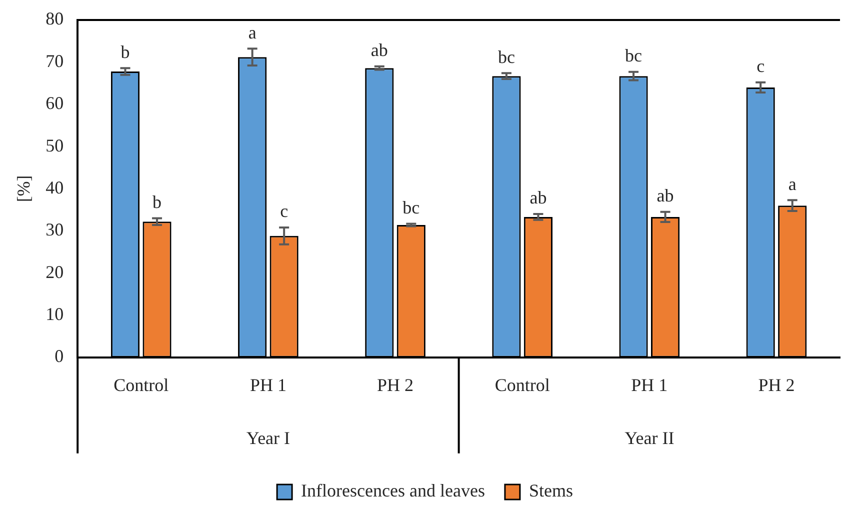 The image size is (842, 511). I want to click on y-tick-label: 50, so click(55, 145).